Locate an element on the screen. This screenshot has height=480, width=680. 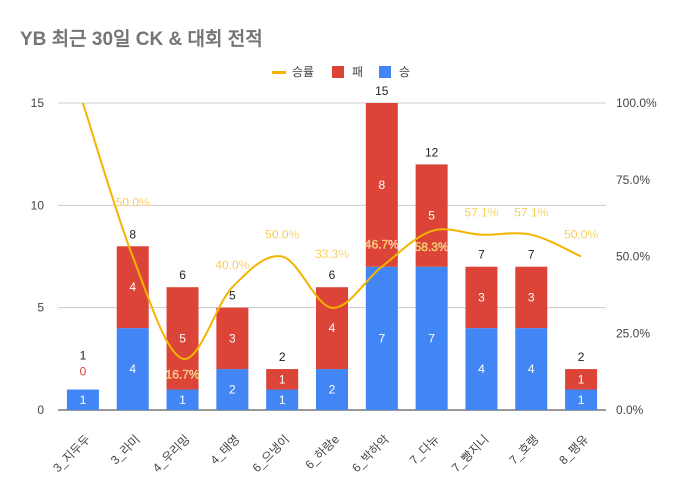
total-data-label: 8 is located at coordinates (132, 234).